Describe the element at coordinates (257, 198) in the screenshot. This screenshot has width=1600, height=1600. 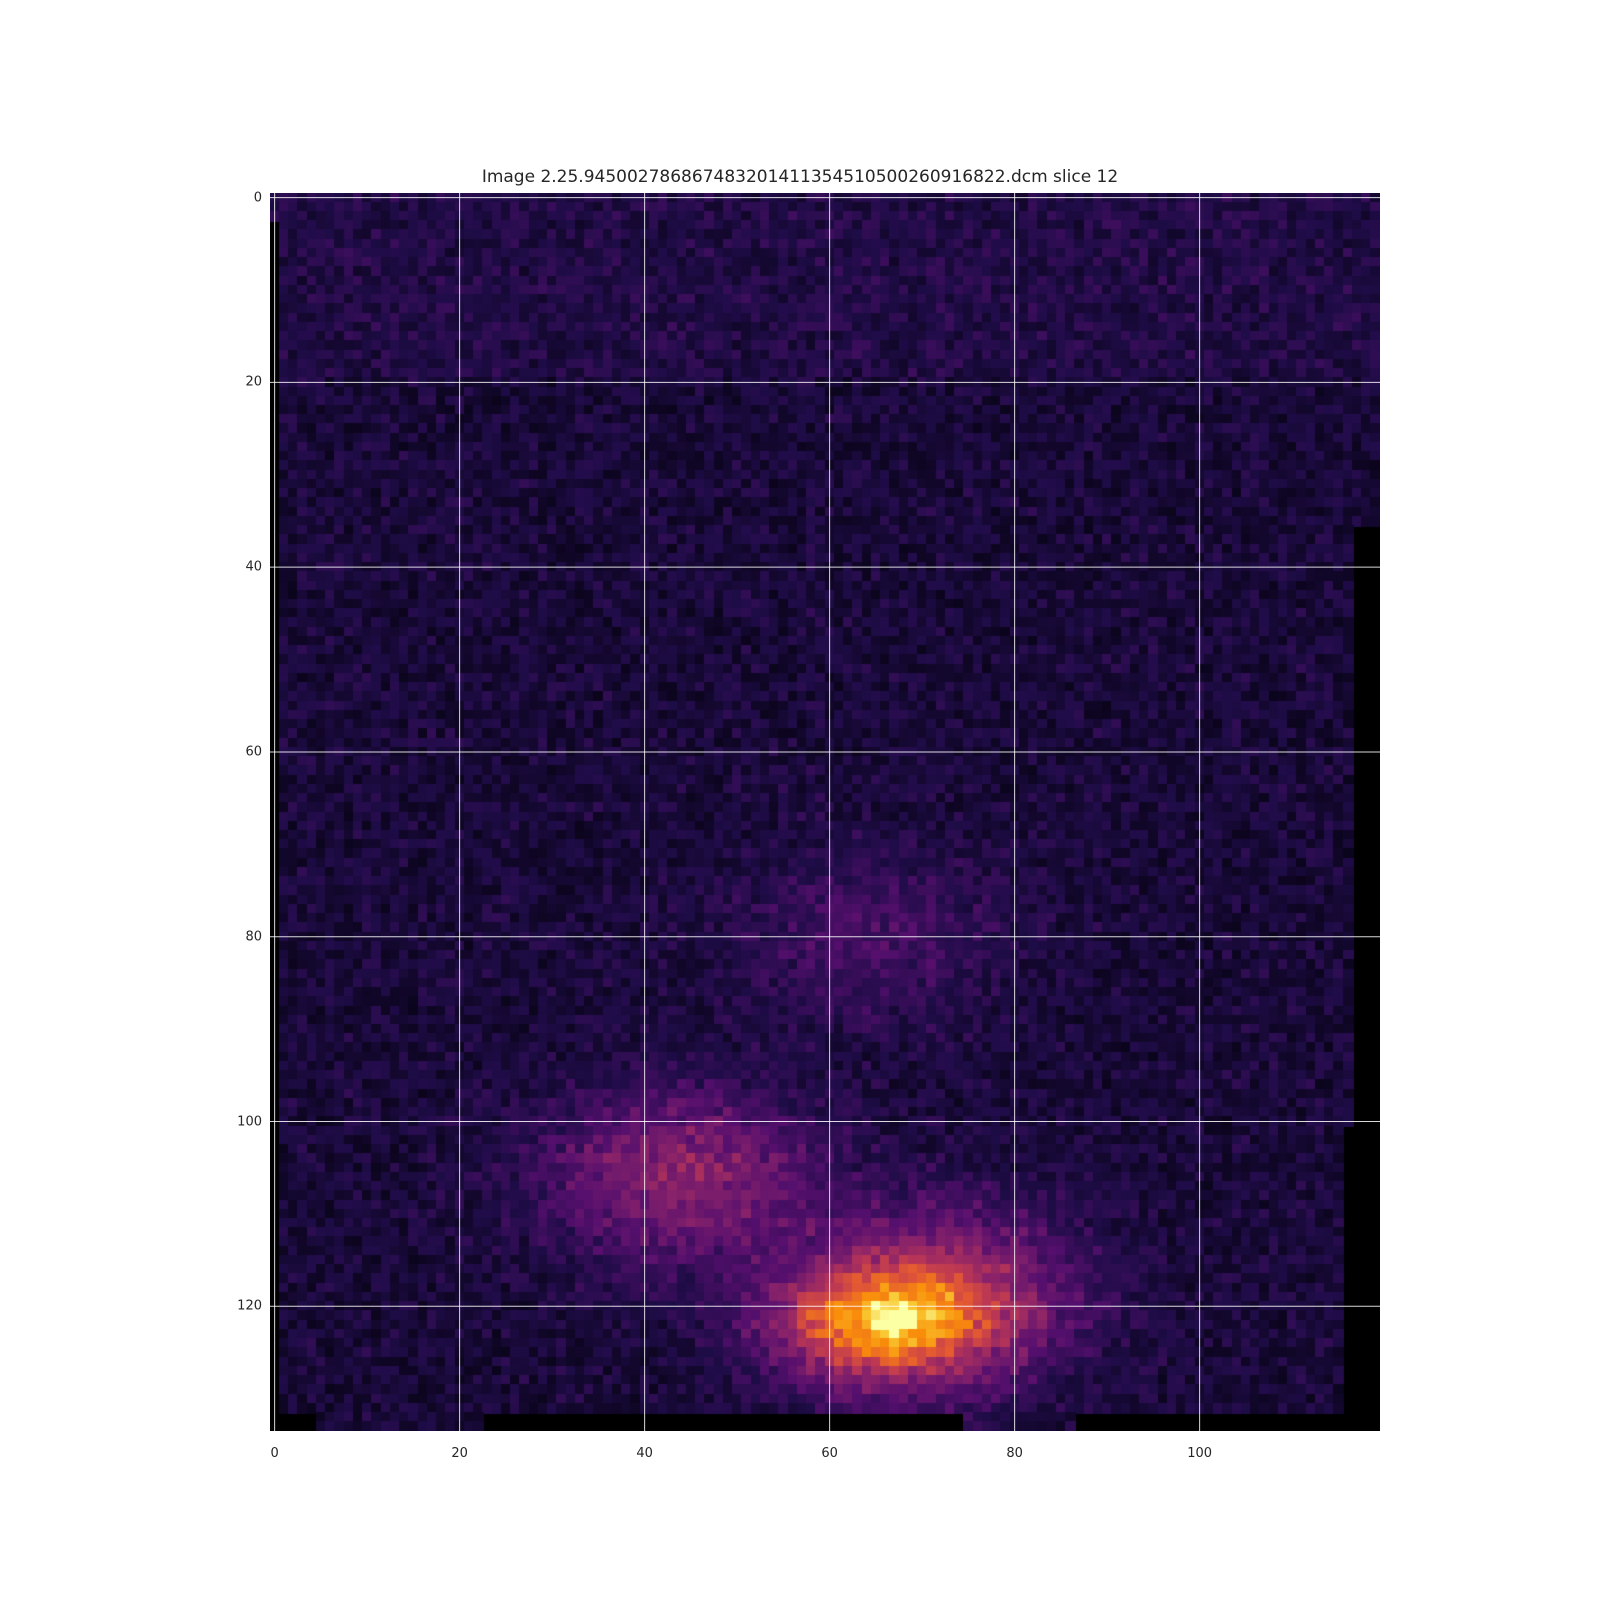
I see `y-tick-label: 0` at that location.